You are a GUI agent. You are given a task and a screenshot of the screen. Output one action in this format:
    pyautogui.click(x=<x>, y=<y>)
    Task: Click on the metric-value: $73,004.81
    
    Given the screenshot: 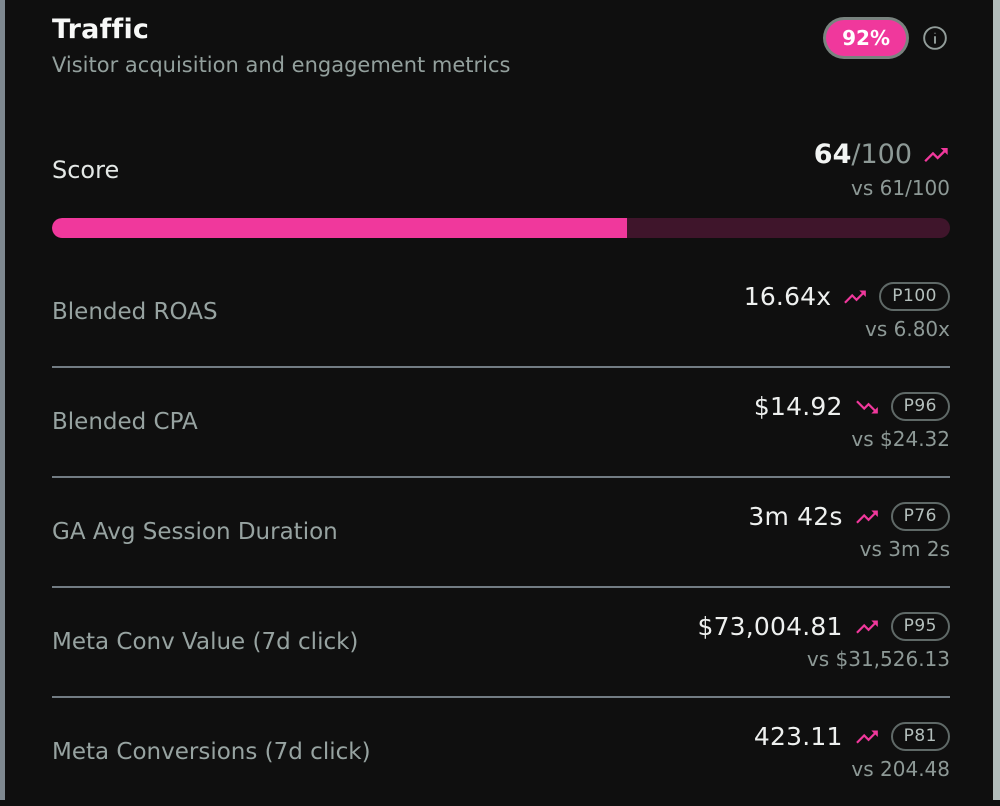 What is the action you would take?
    pyautogui.click(x=770, y=627)
    